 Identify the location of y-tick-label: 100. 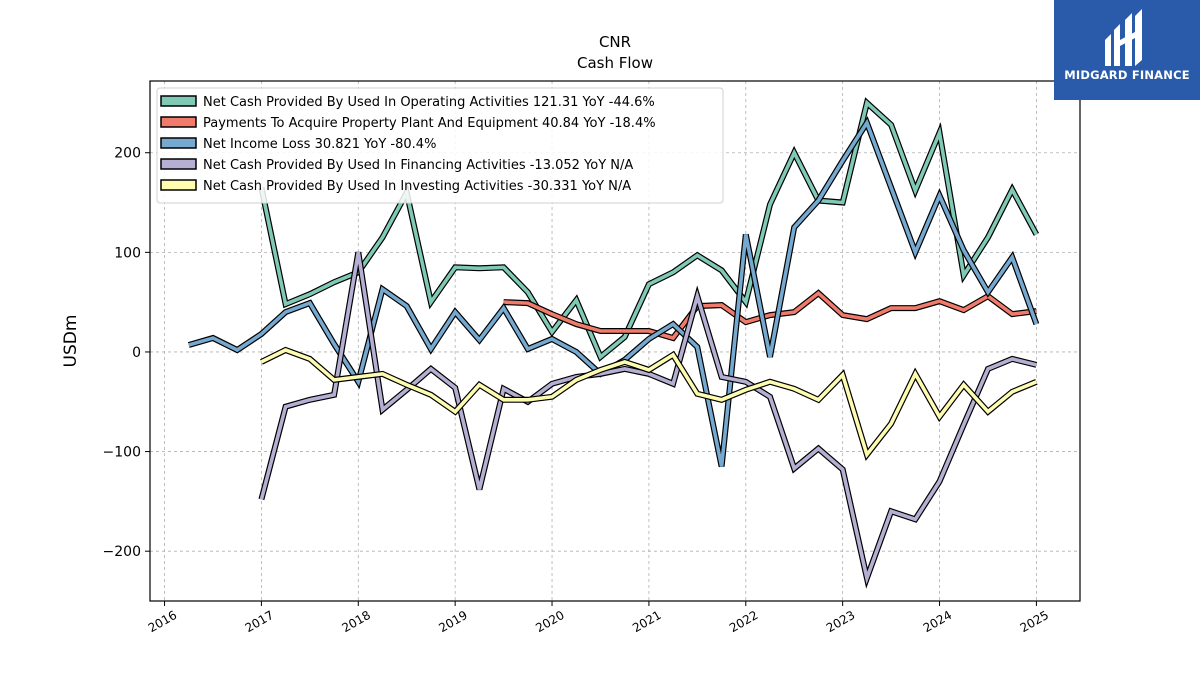
(127, 253).